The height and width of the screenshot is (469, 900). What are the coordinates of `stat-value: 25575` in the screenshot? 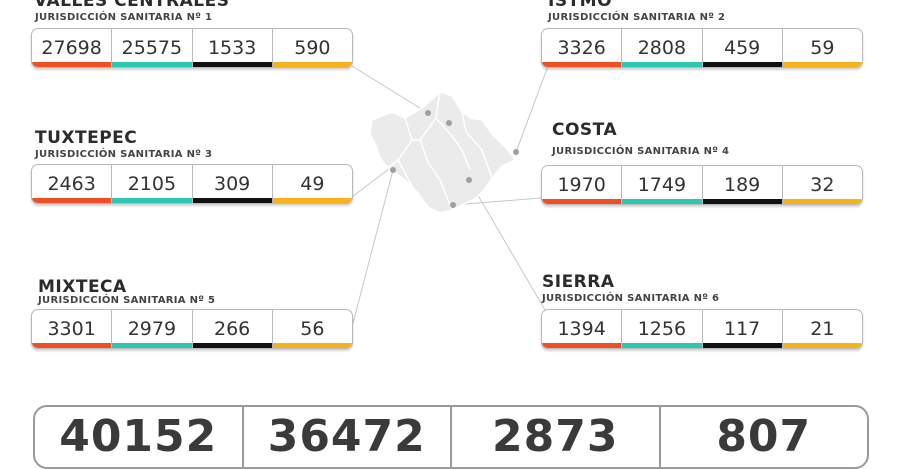 It's located at (152, 48).